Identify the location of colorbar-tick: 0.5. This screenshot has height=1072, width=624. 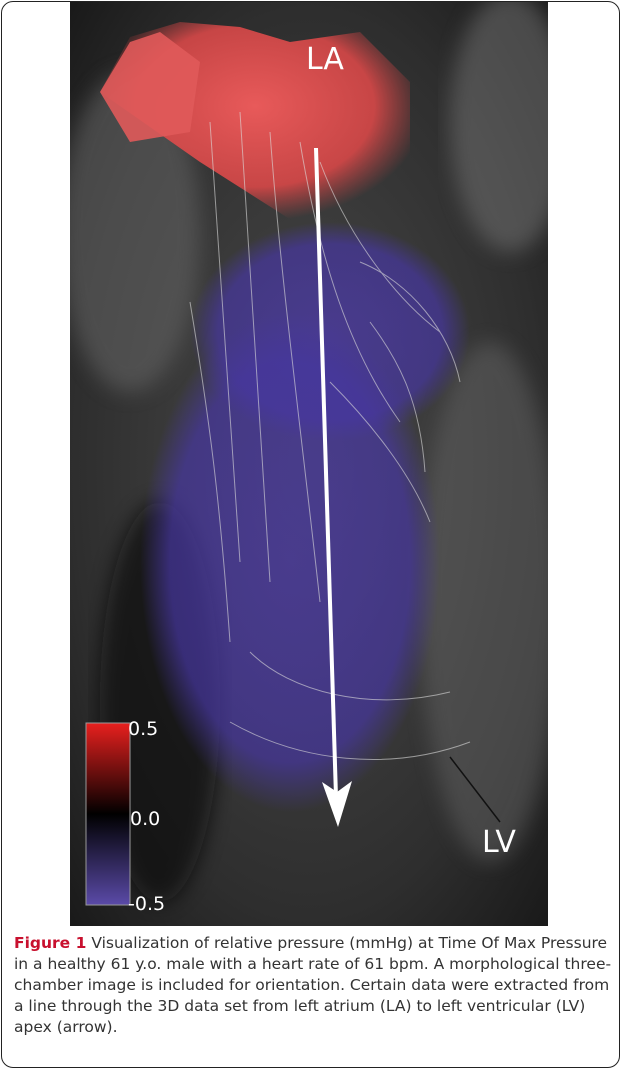
(143, 729).